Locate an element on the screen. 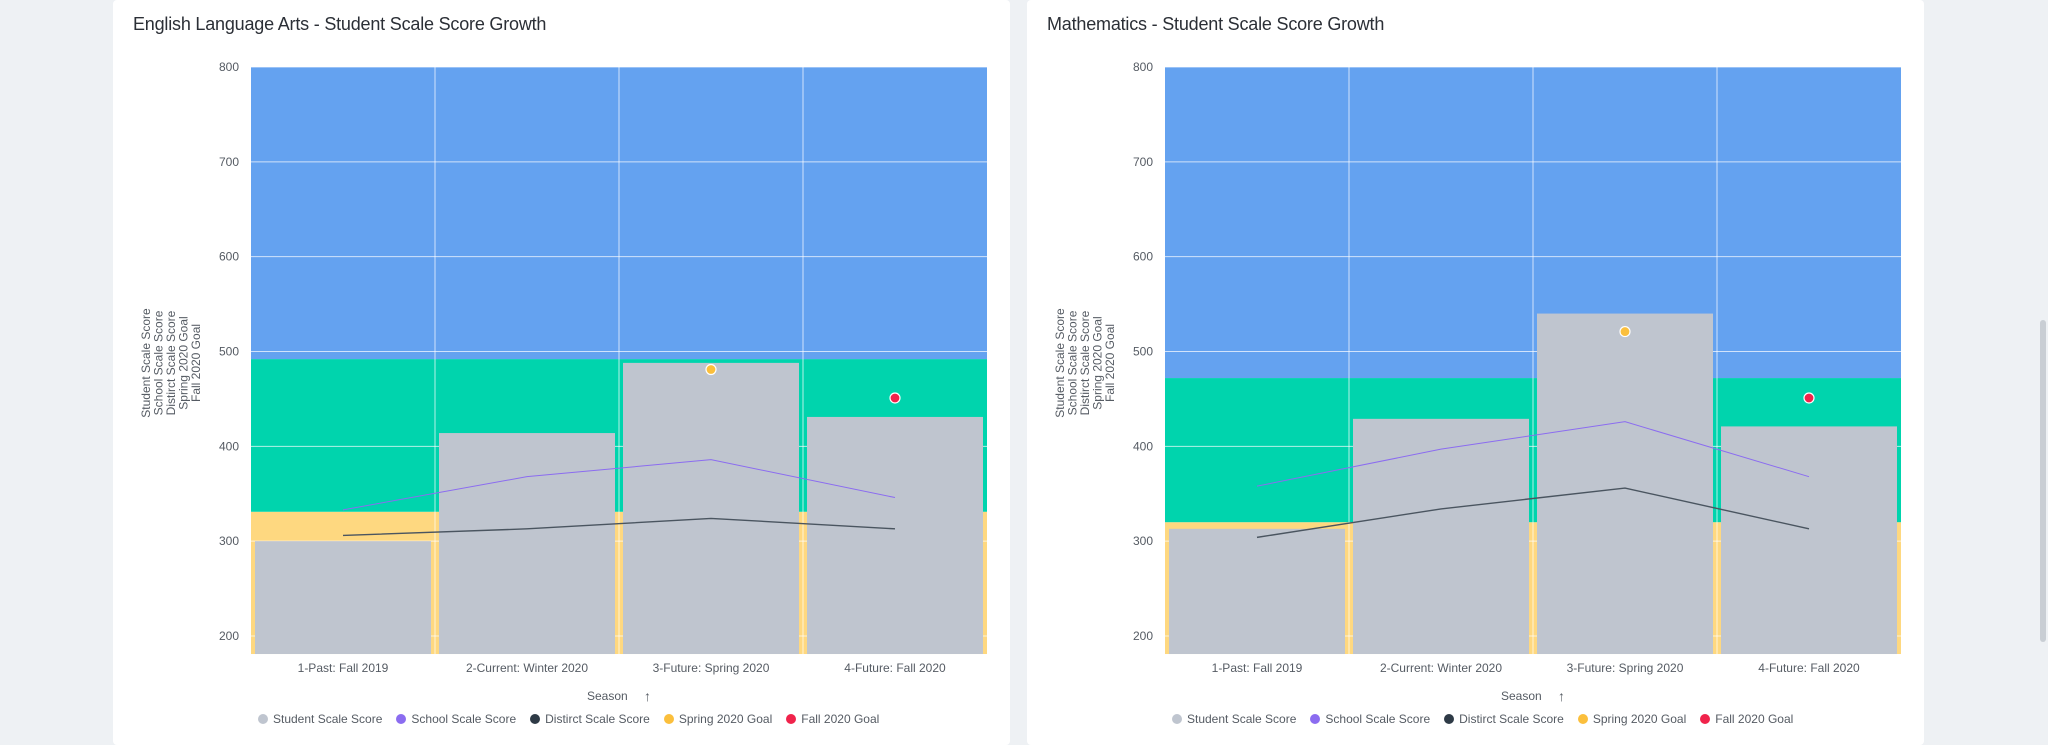 This screenshot has height=745, width=2048. page-scrollbar is located at coordinates (2043, 481).